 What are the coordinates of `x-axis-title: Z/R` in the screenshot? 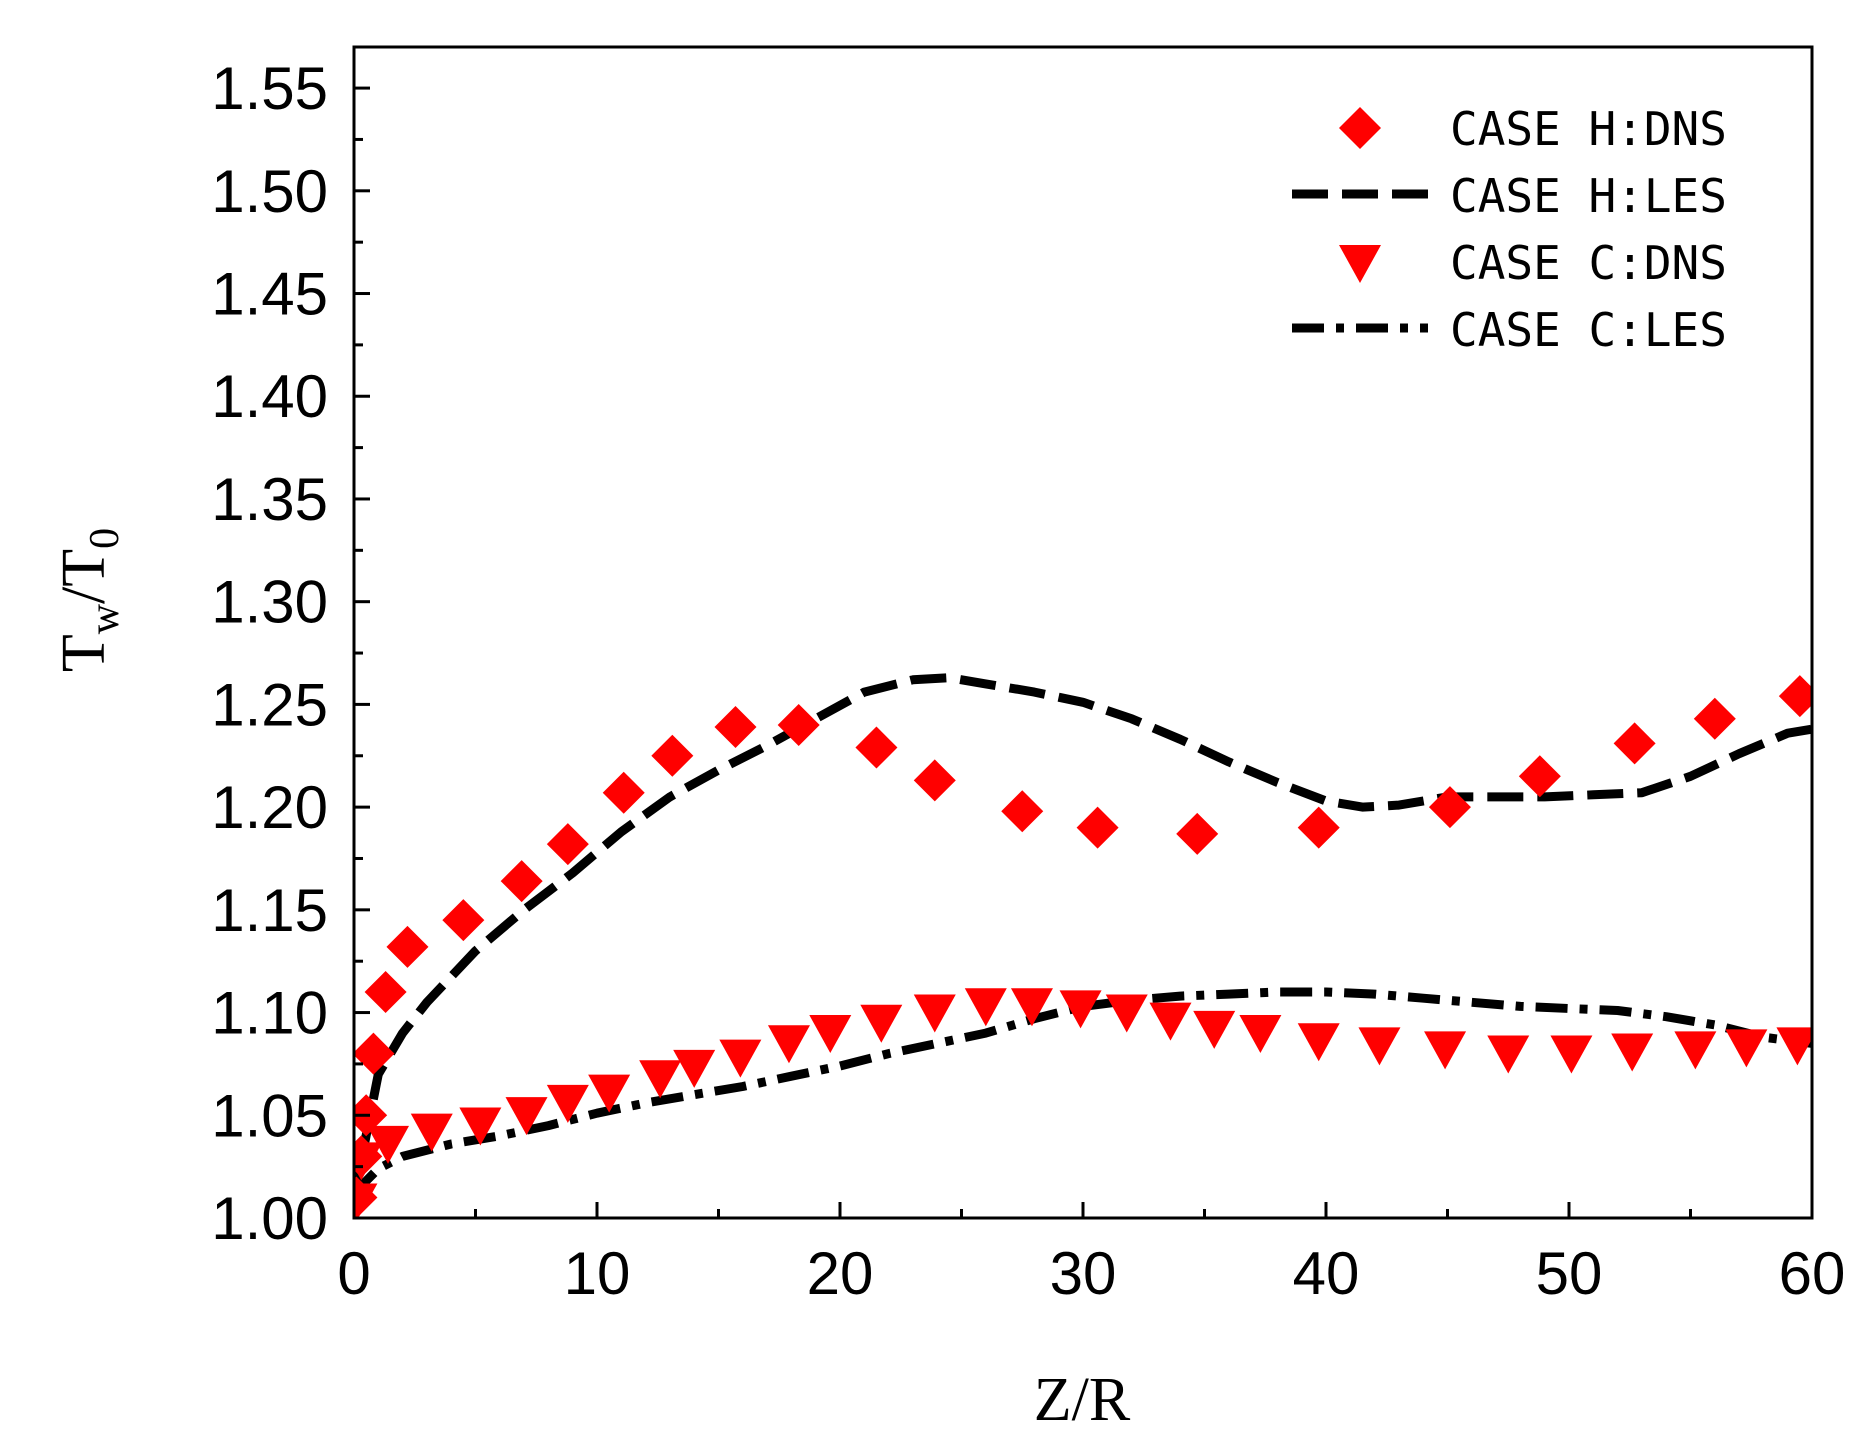 It's located at (1082, 1400).